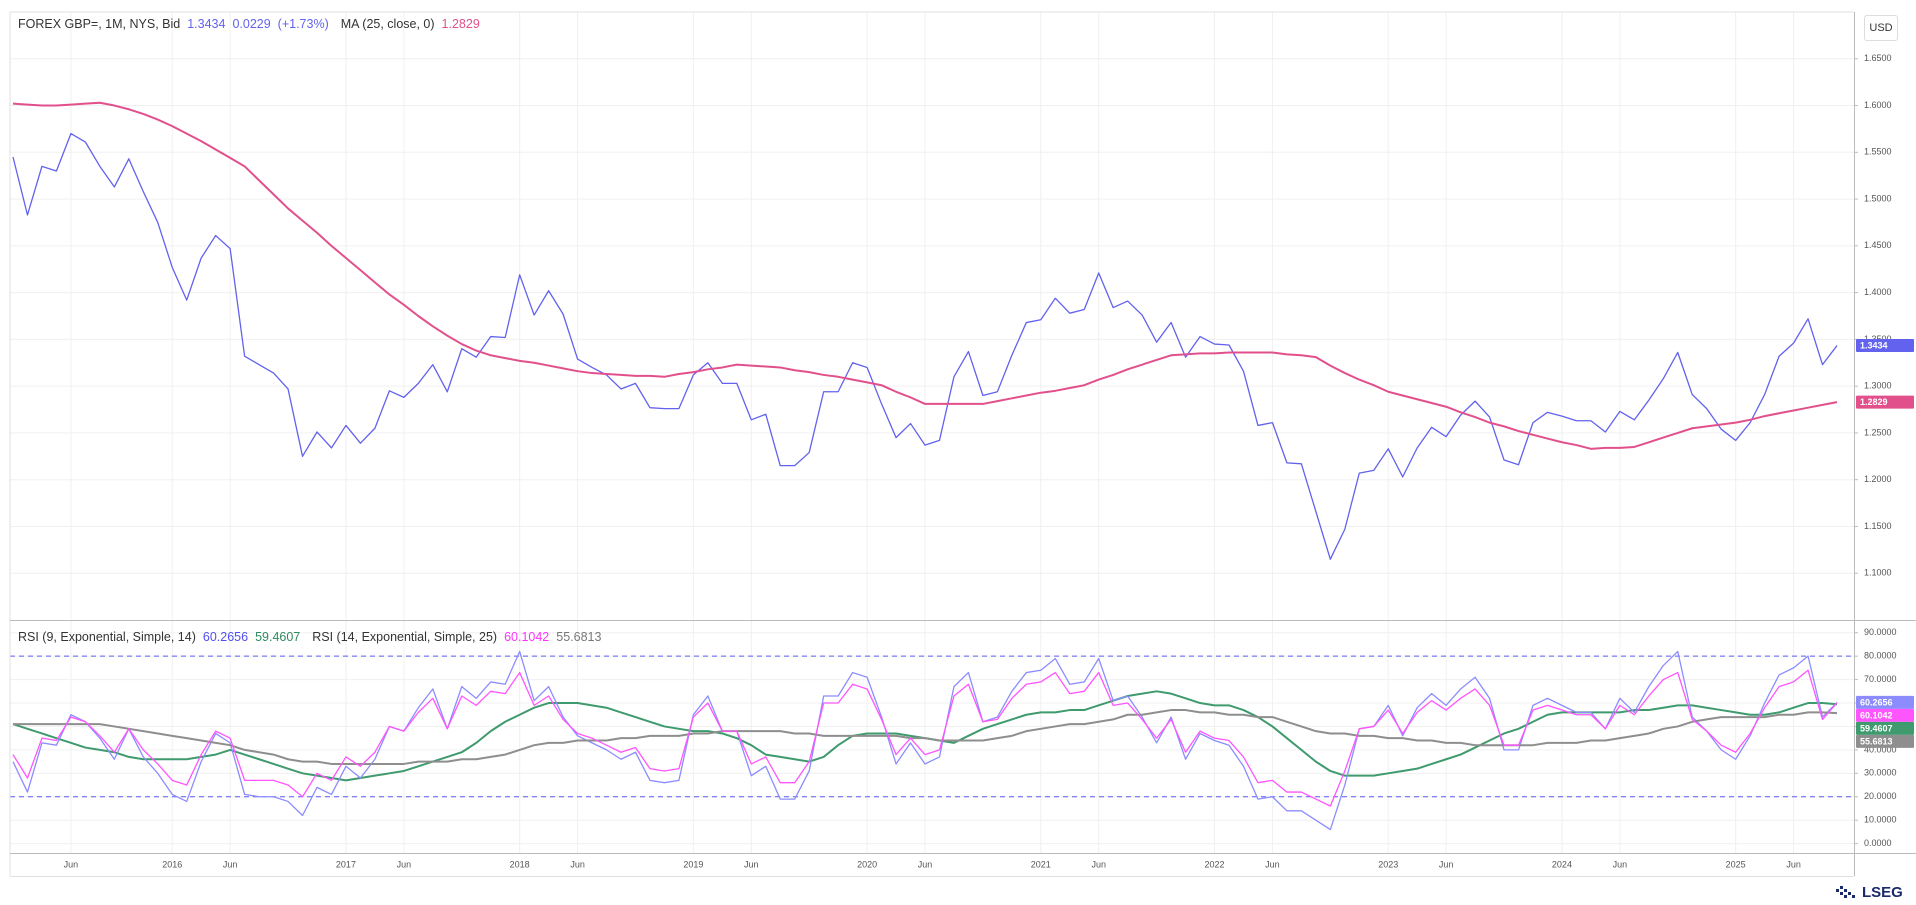 Image resolution: width=1916 pixels, height=905 pixels. What do you see at coordinates (1880, 773) in the screenshot?
I see `y-tick-label: 30.0000` at bounding box center [1880, 773].